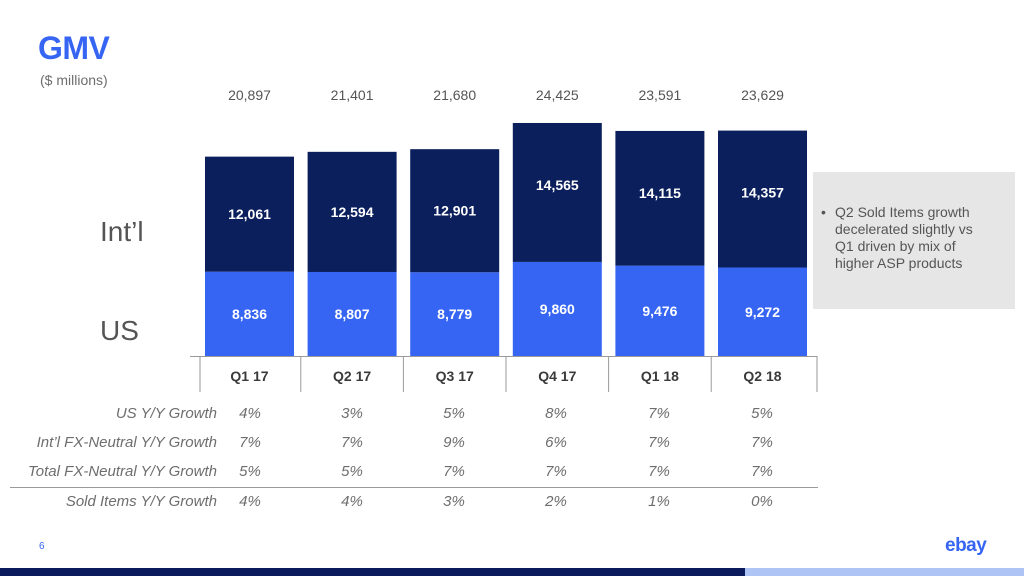 This screenshot has width=1024, height=576. I want to click on category-tick-label: Q2 18, so click(762, 376).